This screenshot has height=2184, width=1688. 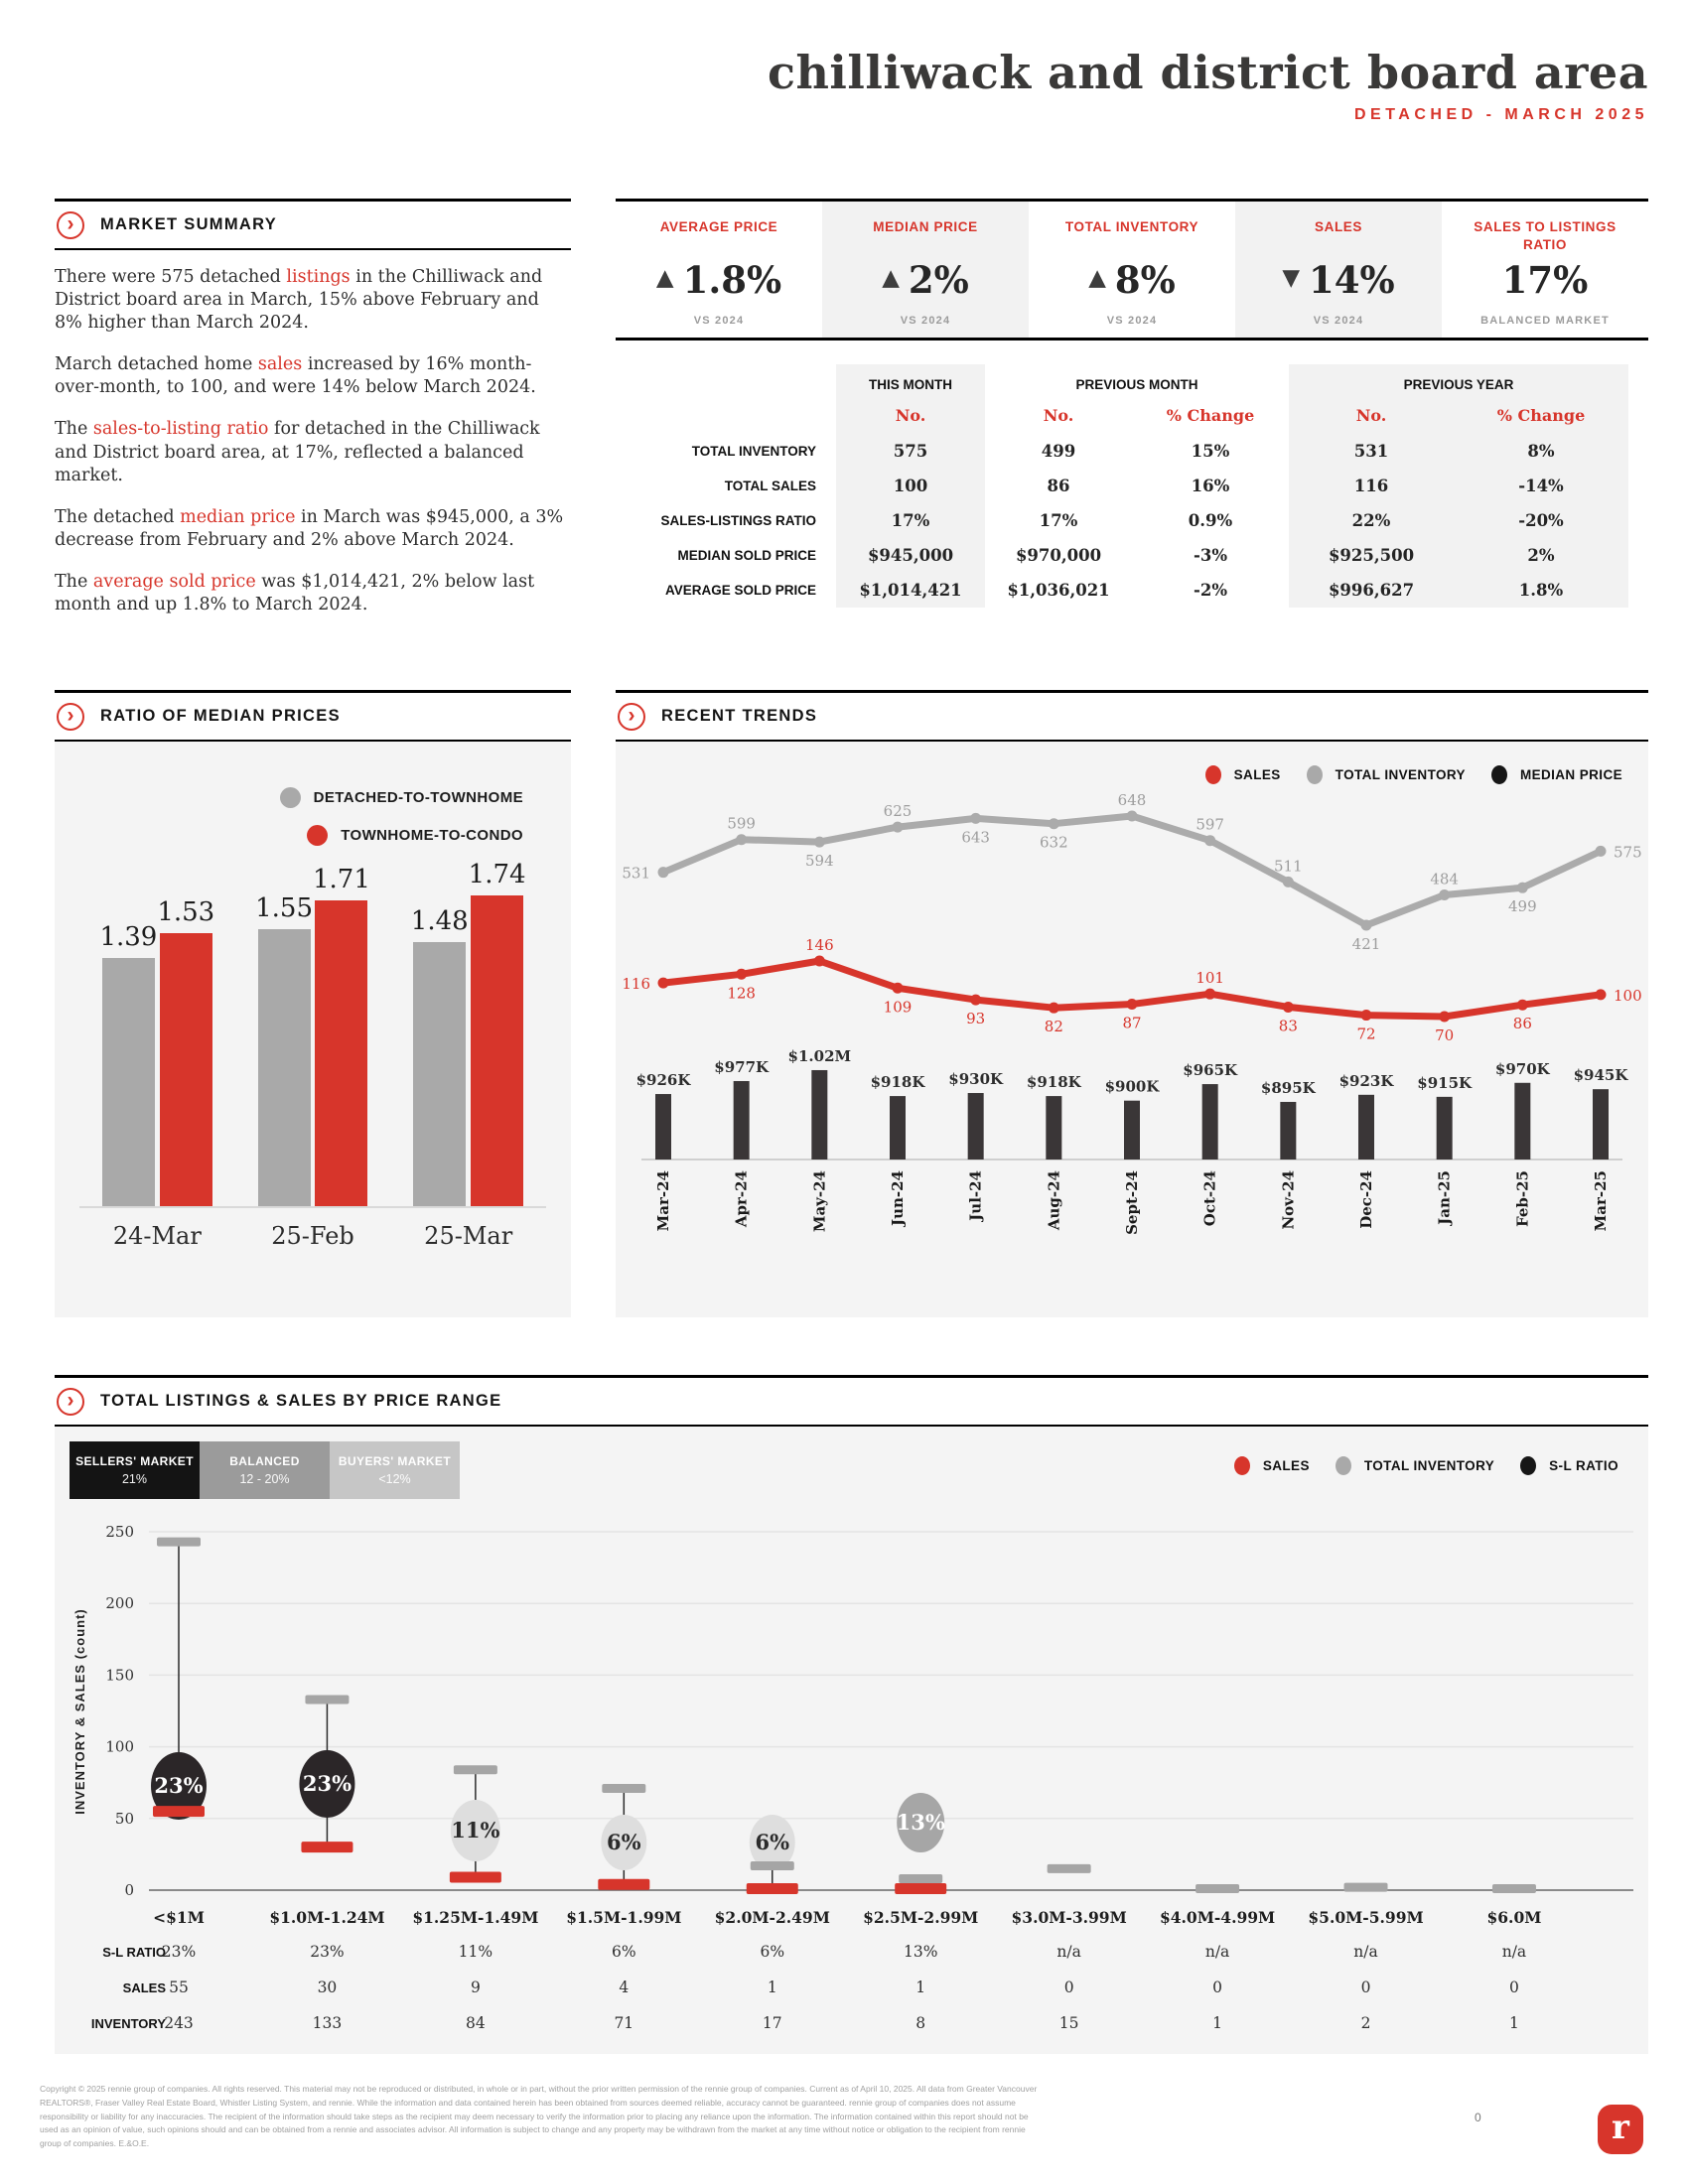 What do you see at coordinates (328, 1987) in the screenshot?
I see `svg-text: 30` at bounding box center [328, 1987].